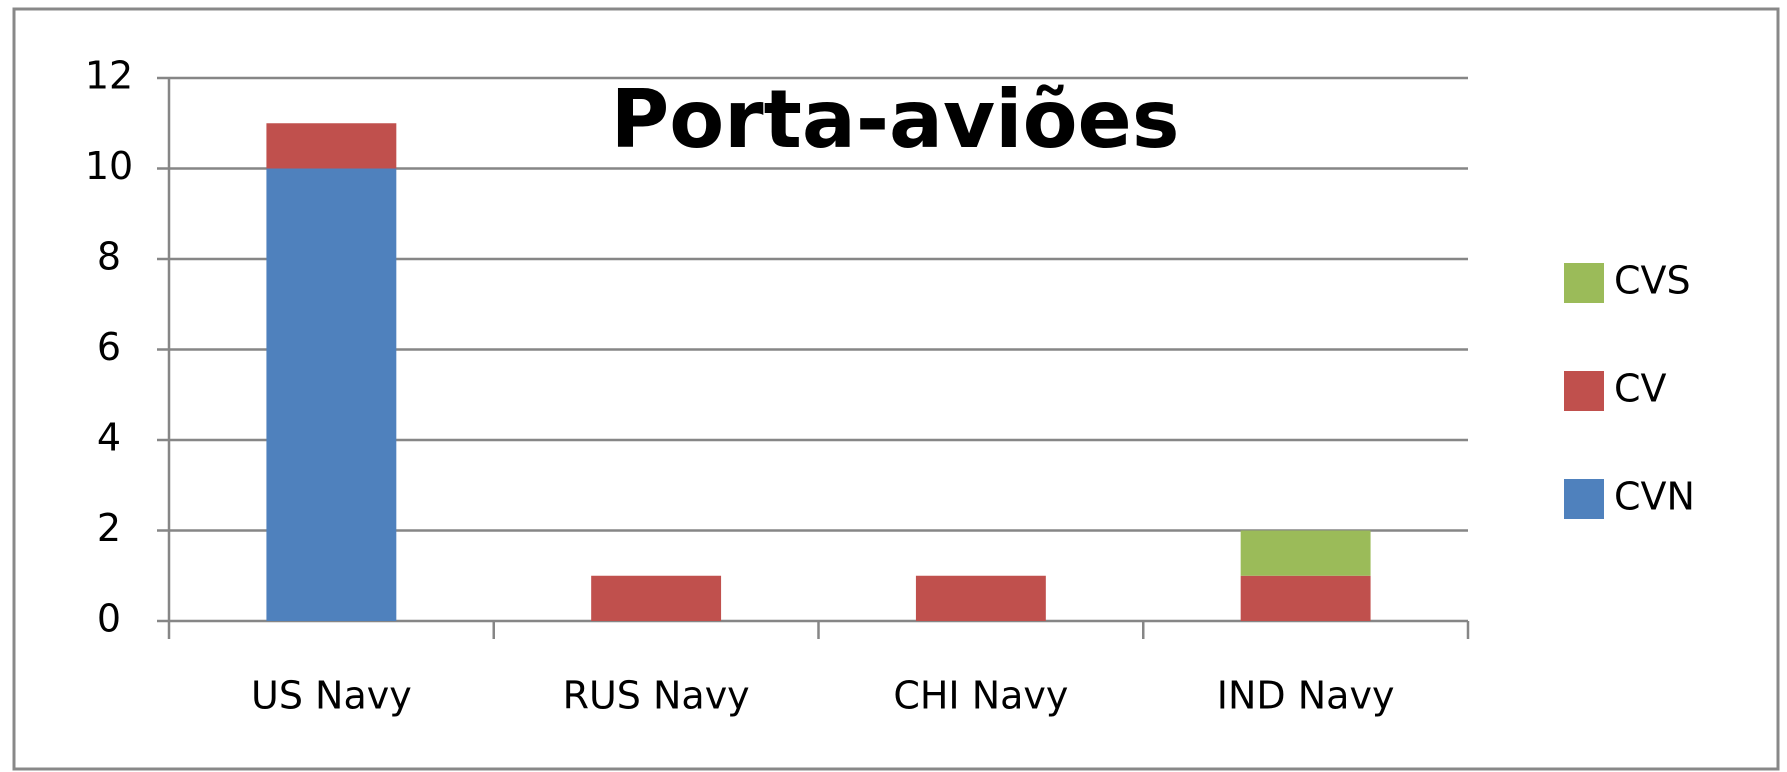 Image resolution: width=1787 pixels, height=772 pixels. Describe the element at coordinates (1306, 696) in the screenshot. I see `x-tick-label: IND Navy` at that location.